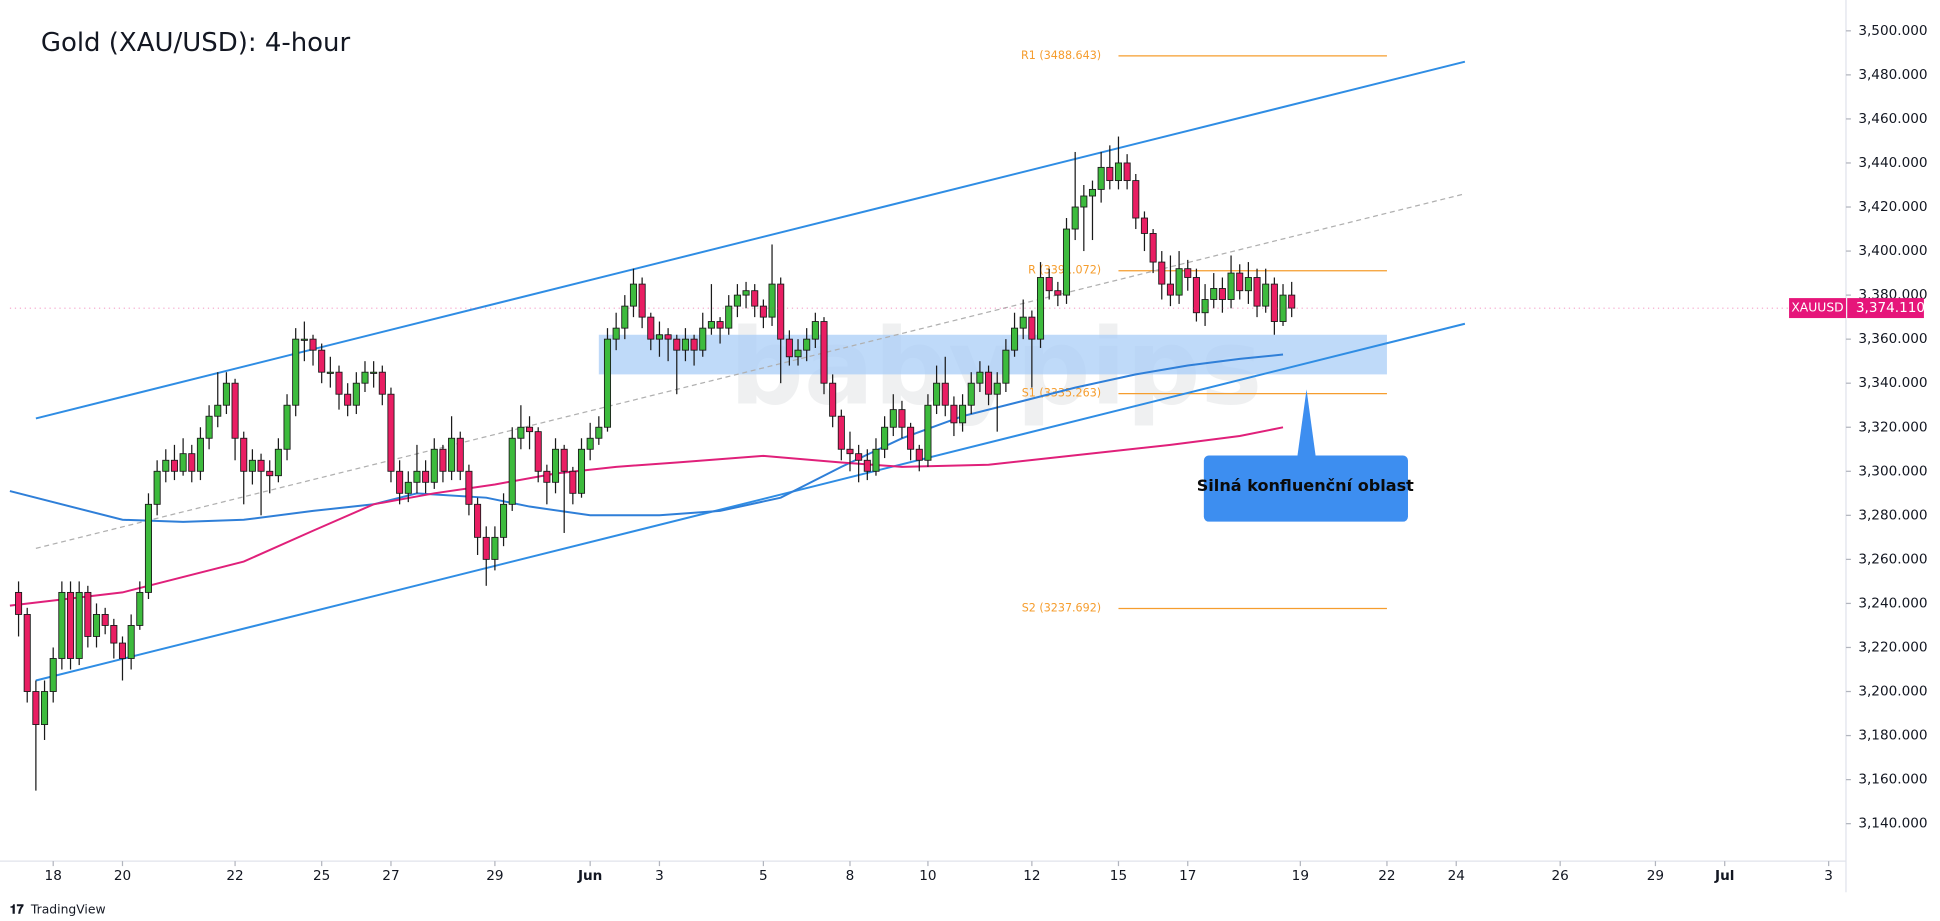 The image size is (1940, 921). I want to click on y-tick-label: 3,480.000, so click(1892, 75).